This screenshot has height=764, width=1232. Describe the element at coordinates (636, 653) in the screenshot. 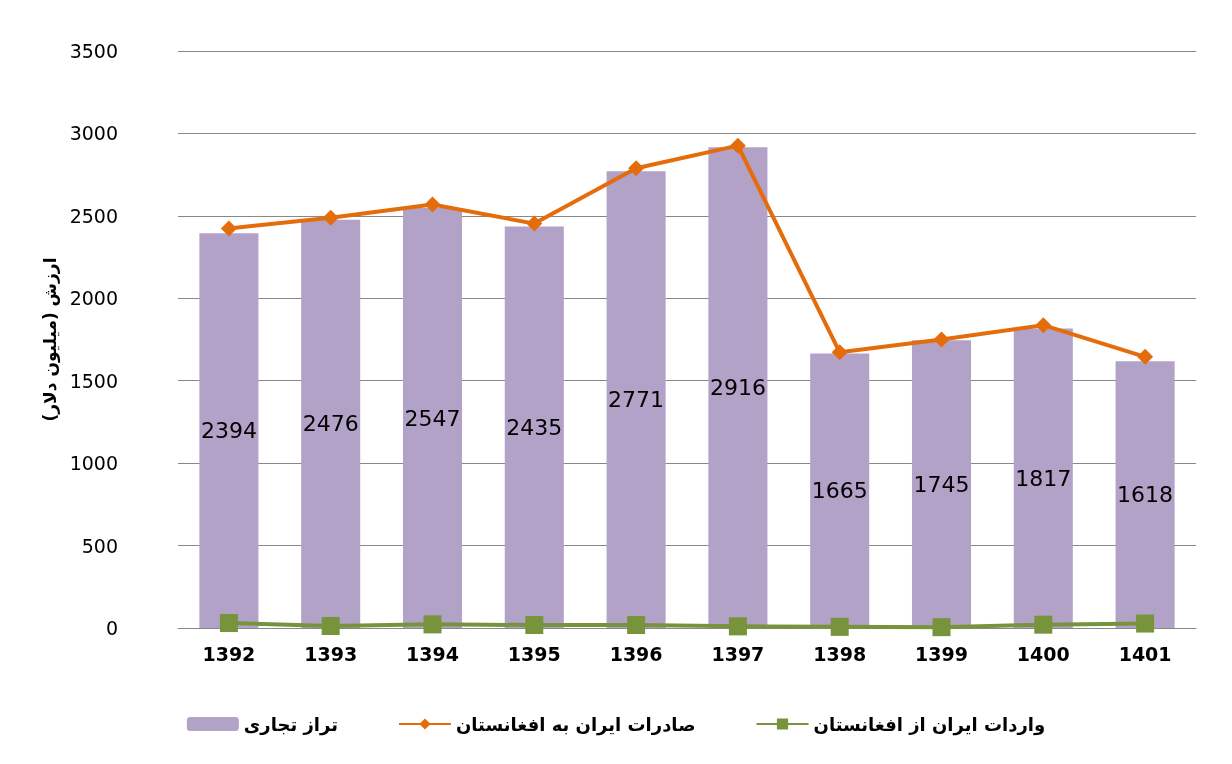

I see `x-tick-label: 1396` at that location.